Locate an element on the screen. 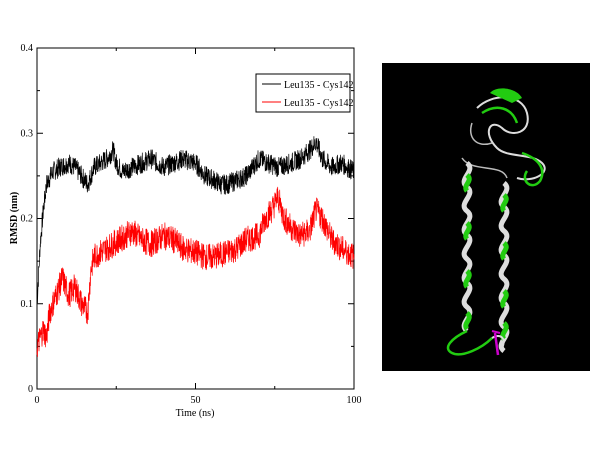 The width and height of the screenshot is (601, 451). x-tick-label: 50 is located at coordinates (196, 400).